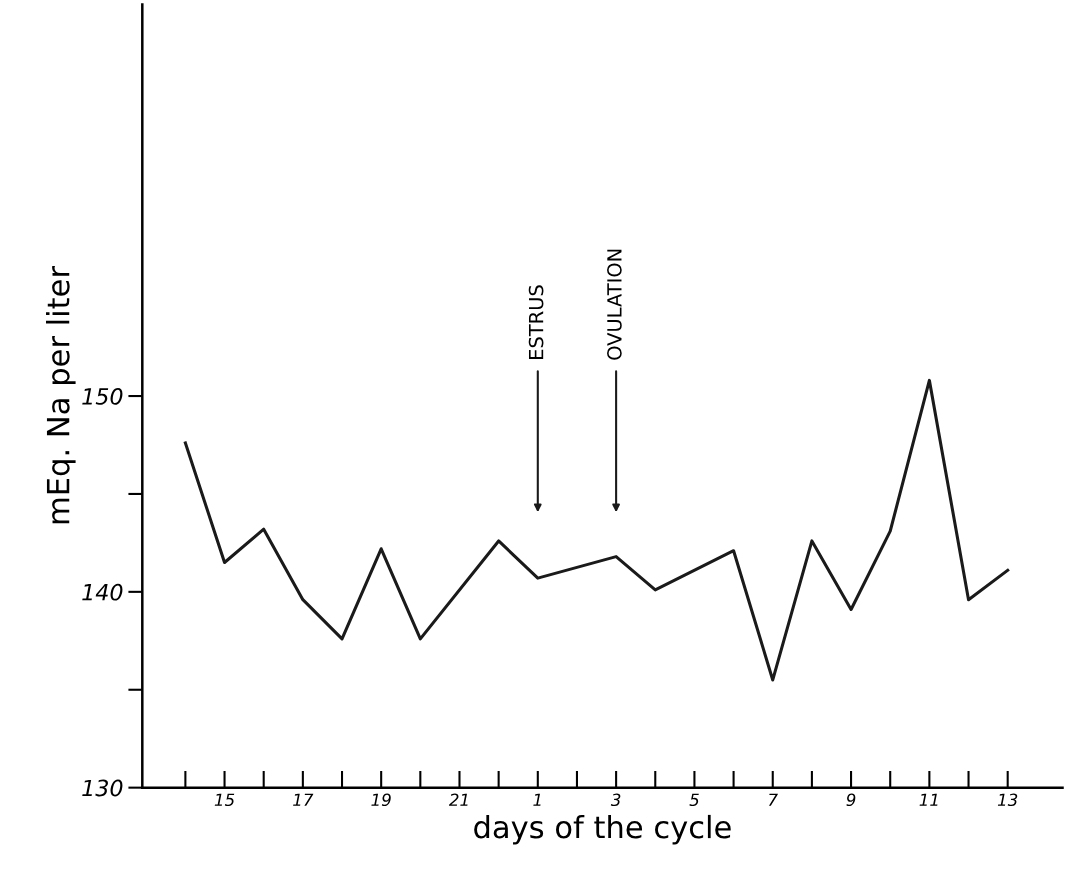 This screenshot has height=885, width=1070. Describe the element at coordinates (928, 799) in the screenshot. I see `x-tick-label: 11` at that location.